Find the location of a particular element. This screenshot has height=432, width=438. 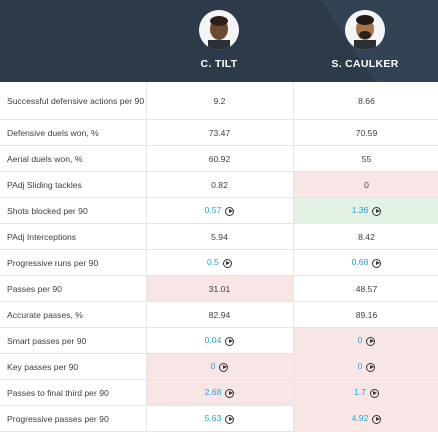

stat-value-player-1: 5.94 is located at coordinates (220, 236).